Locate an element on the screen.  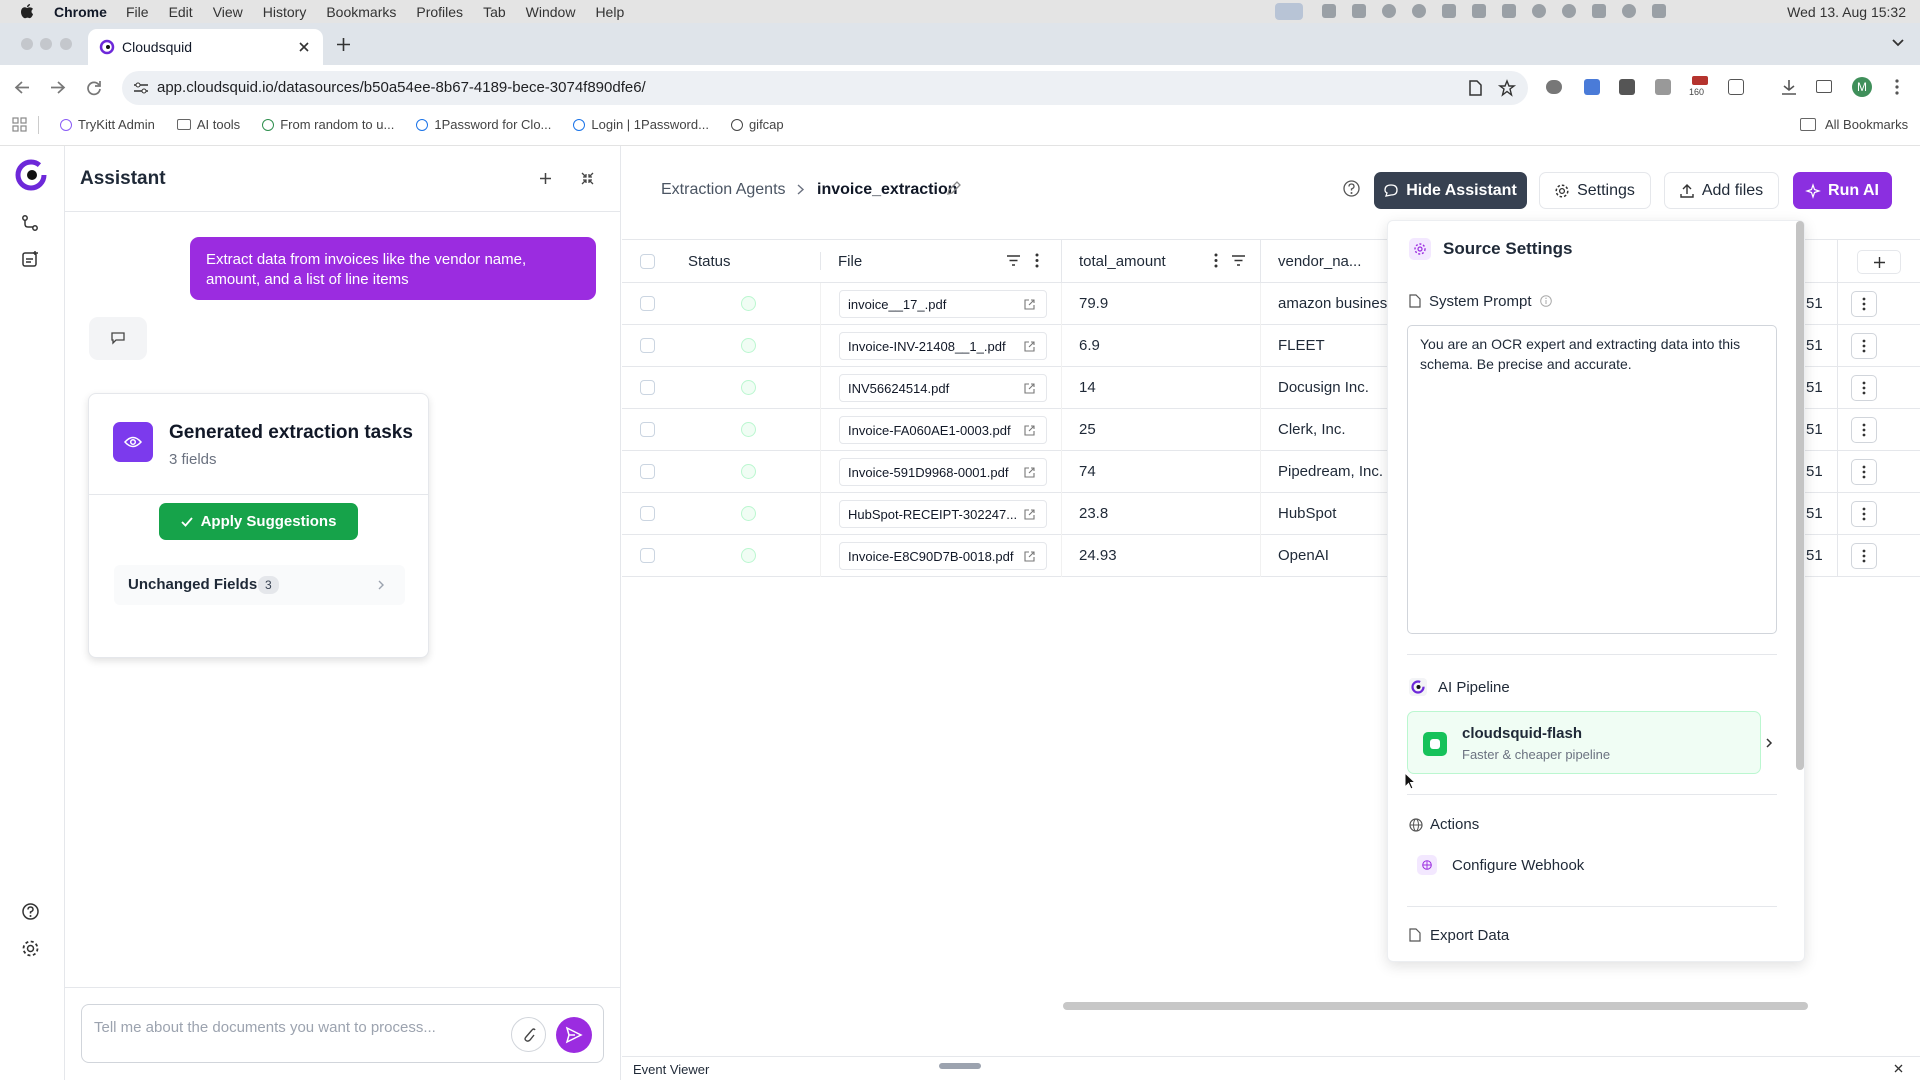
column-menu is located at coordinates (1216, 260).